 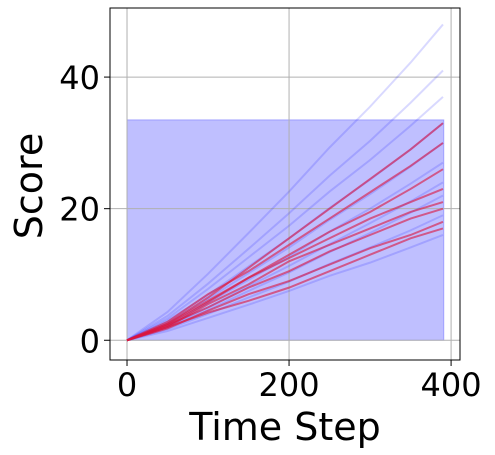 I want to click on y-tick-label: 20, so click(x=79, y=210).